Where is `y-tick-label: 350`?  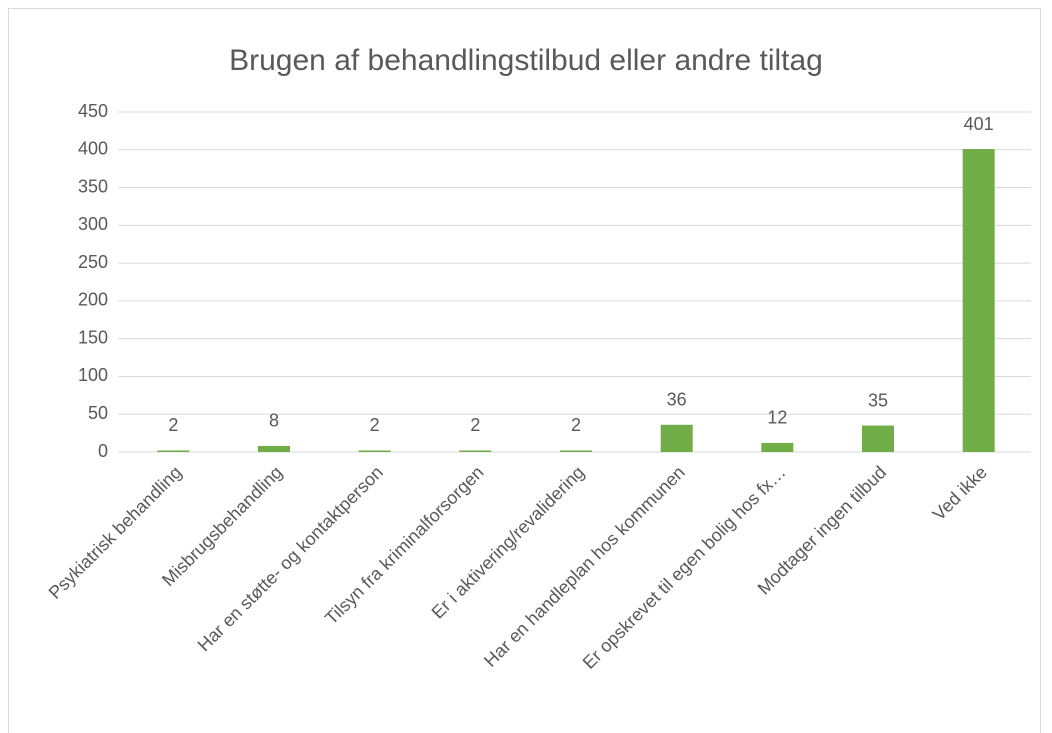
y-tick-label: 350 is located at coordinates (93, 186).